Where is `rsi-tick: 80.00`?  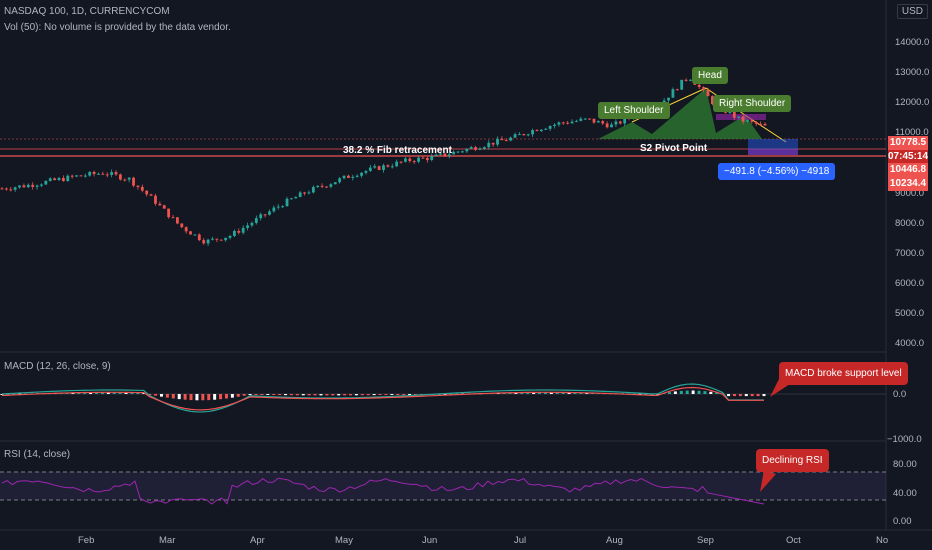 rsi-tick: 80.00 is located at coordinates (905, 464).